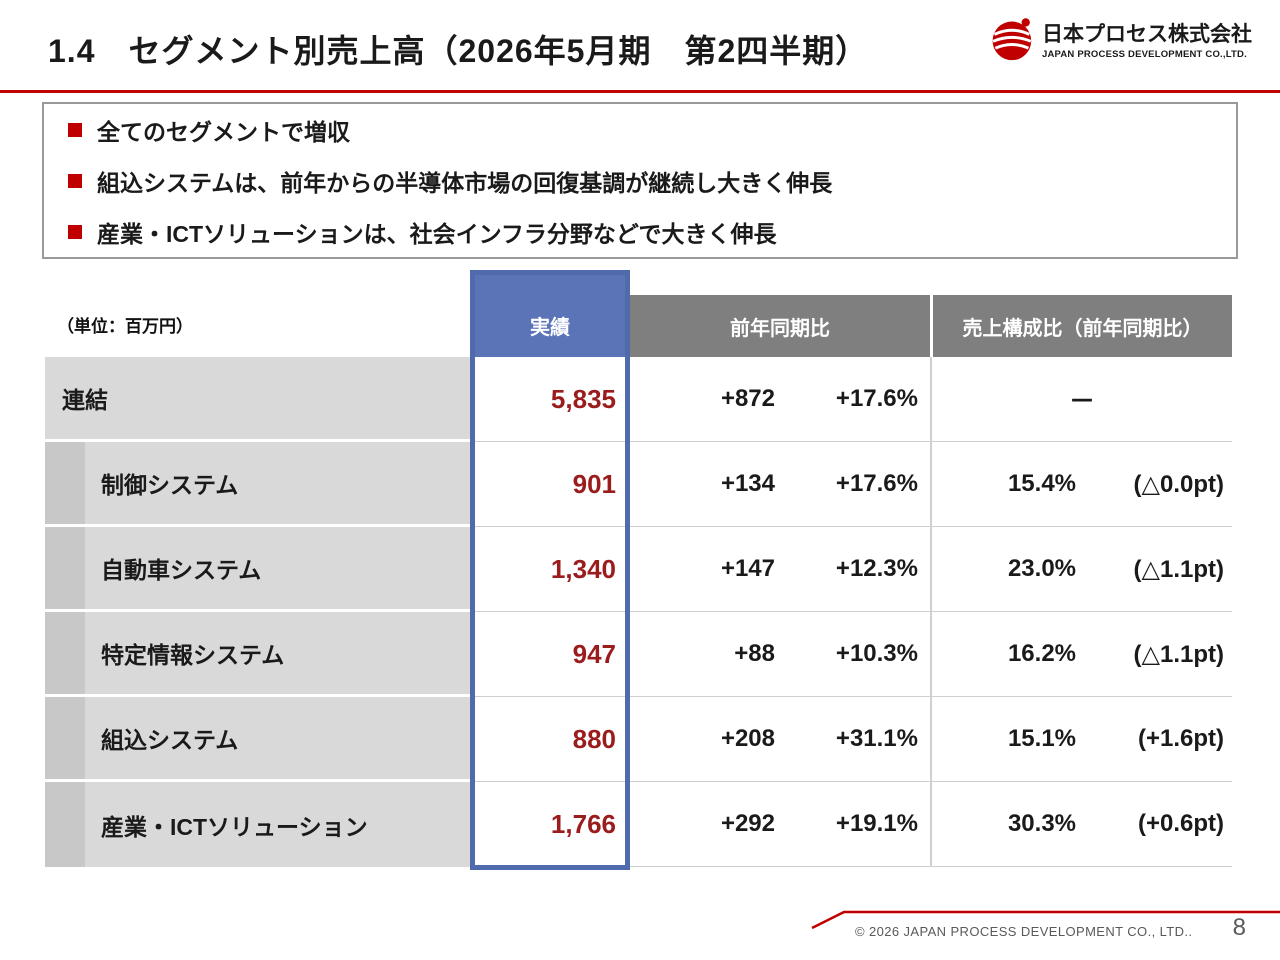  I want to click on actual-value: 1,340, so click(550, 569).